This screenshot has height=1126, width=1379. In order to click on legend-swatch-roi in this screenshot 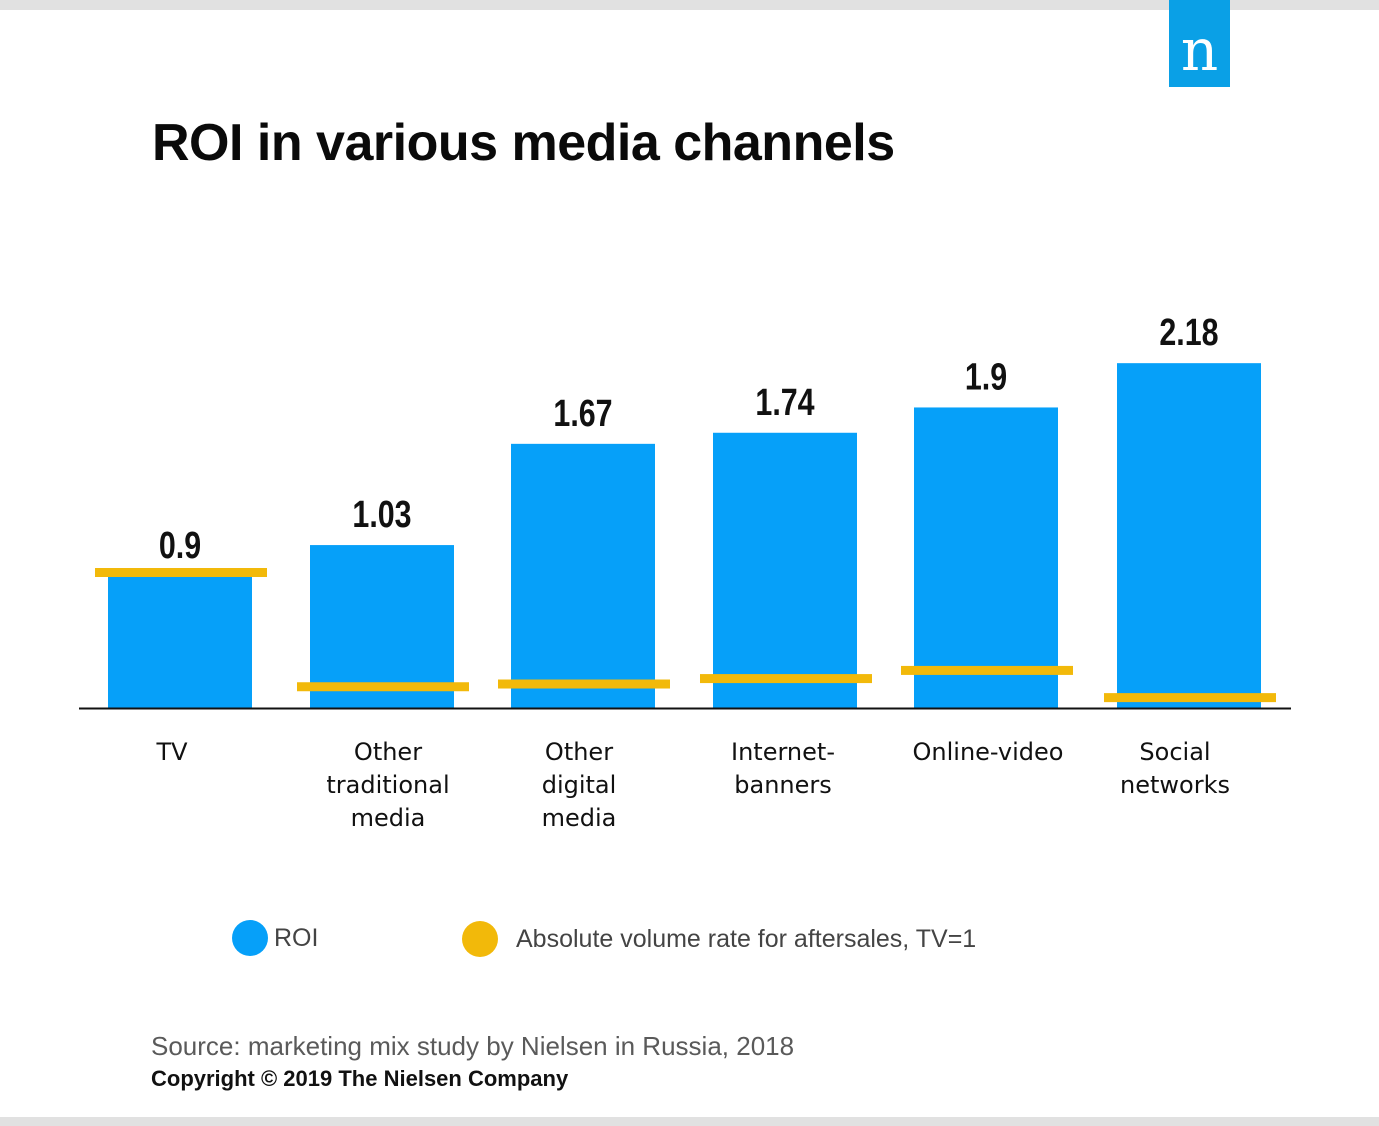, I will do `click(250, 938)`.